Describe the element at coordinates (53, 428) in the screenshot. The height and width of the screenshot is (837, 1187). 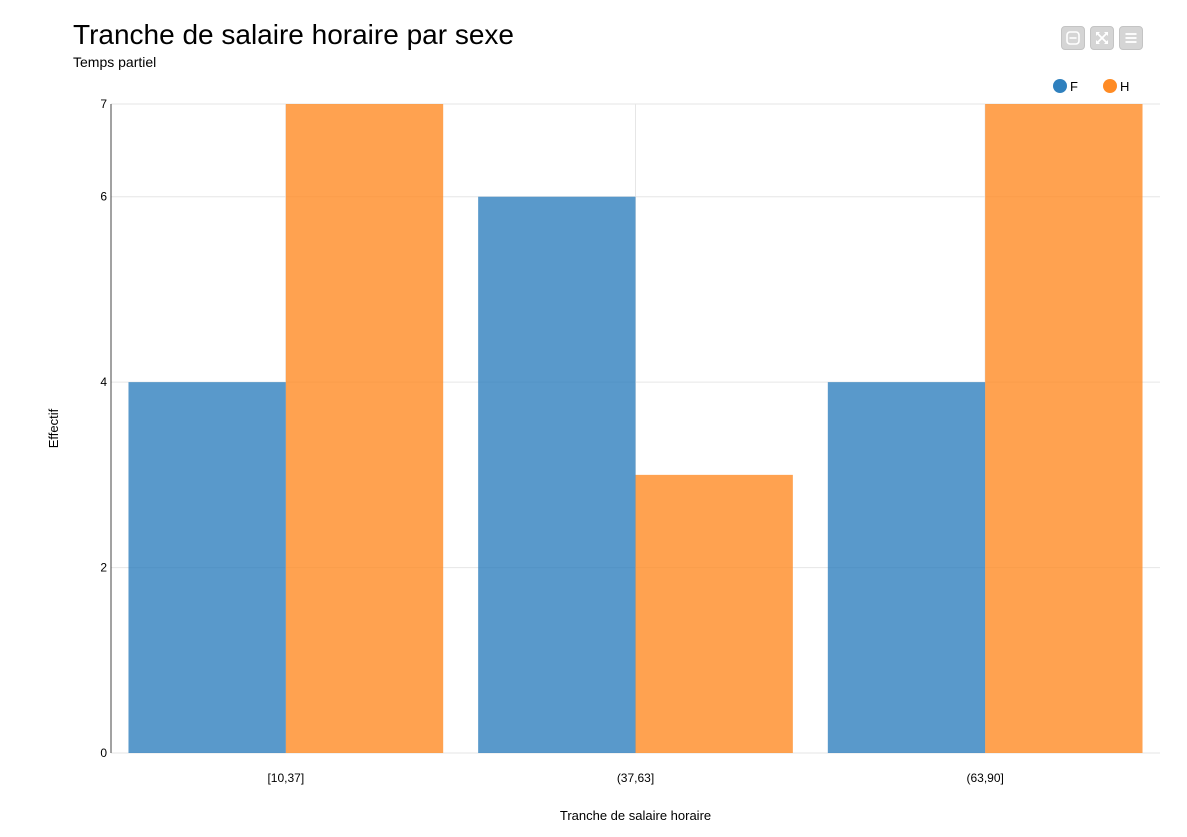
I see `y-axis-title: Effectif` at that location.